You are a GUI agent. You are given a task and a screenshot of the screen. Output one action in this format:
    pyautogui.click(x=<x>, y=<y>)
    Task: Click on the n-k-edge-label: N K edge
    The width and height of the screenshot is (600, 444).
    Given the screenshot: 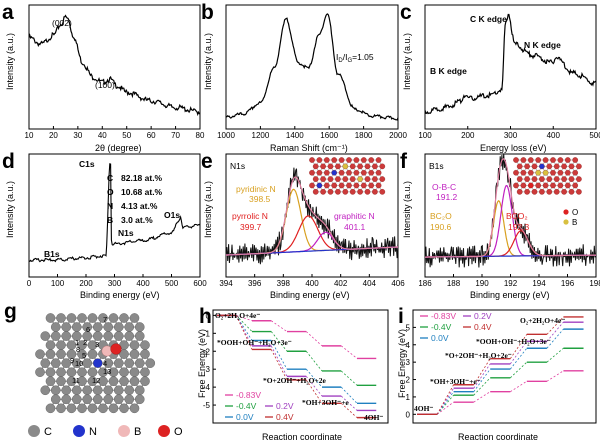 What is the action you would take?
    pyautogui.click(x=542, y=45)
    